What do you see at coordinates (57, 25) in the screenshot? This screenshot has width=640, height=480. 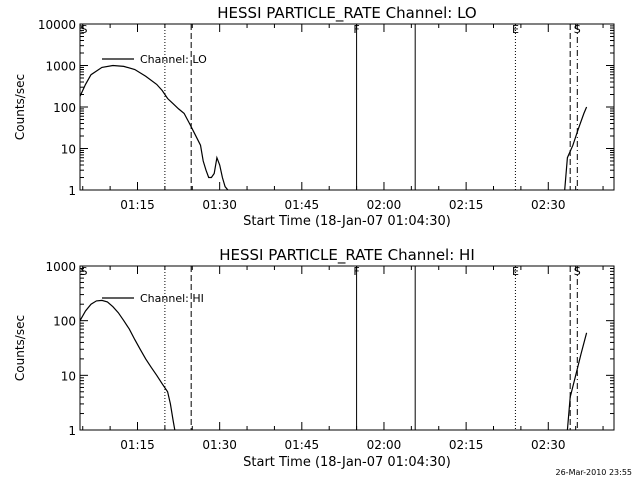 I see `y-tick-label: 10000` at bounding box center [57, 25].